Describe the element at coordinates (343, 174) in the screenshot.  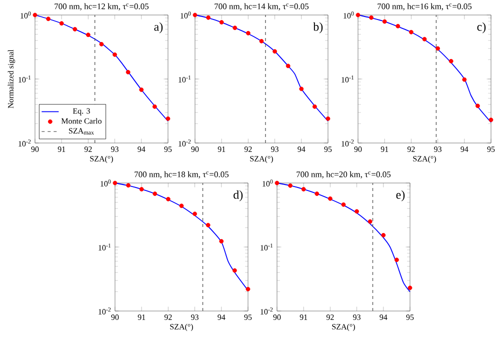
I see `chart-title: 700 nm, hc=20 km, τ$^{c}$=0.05` at that location.